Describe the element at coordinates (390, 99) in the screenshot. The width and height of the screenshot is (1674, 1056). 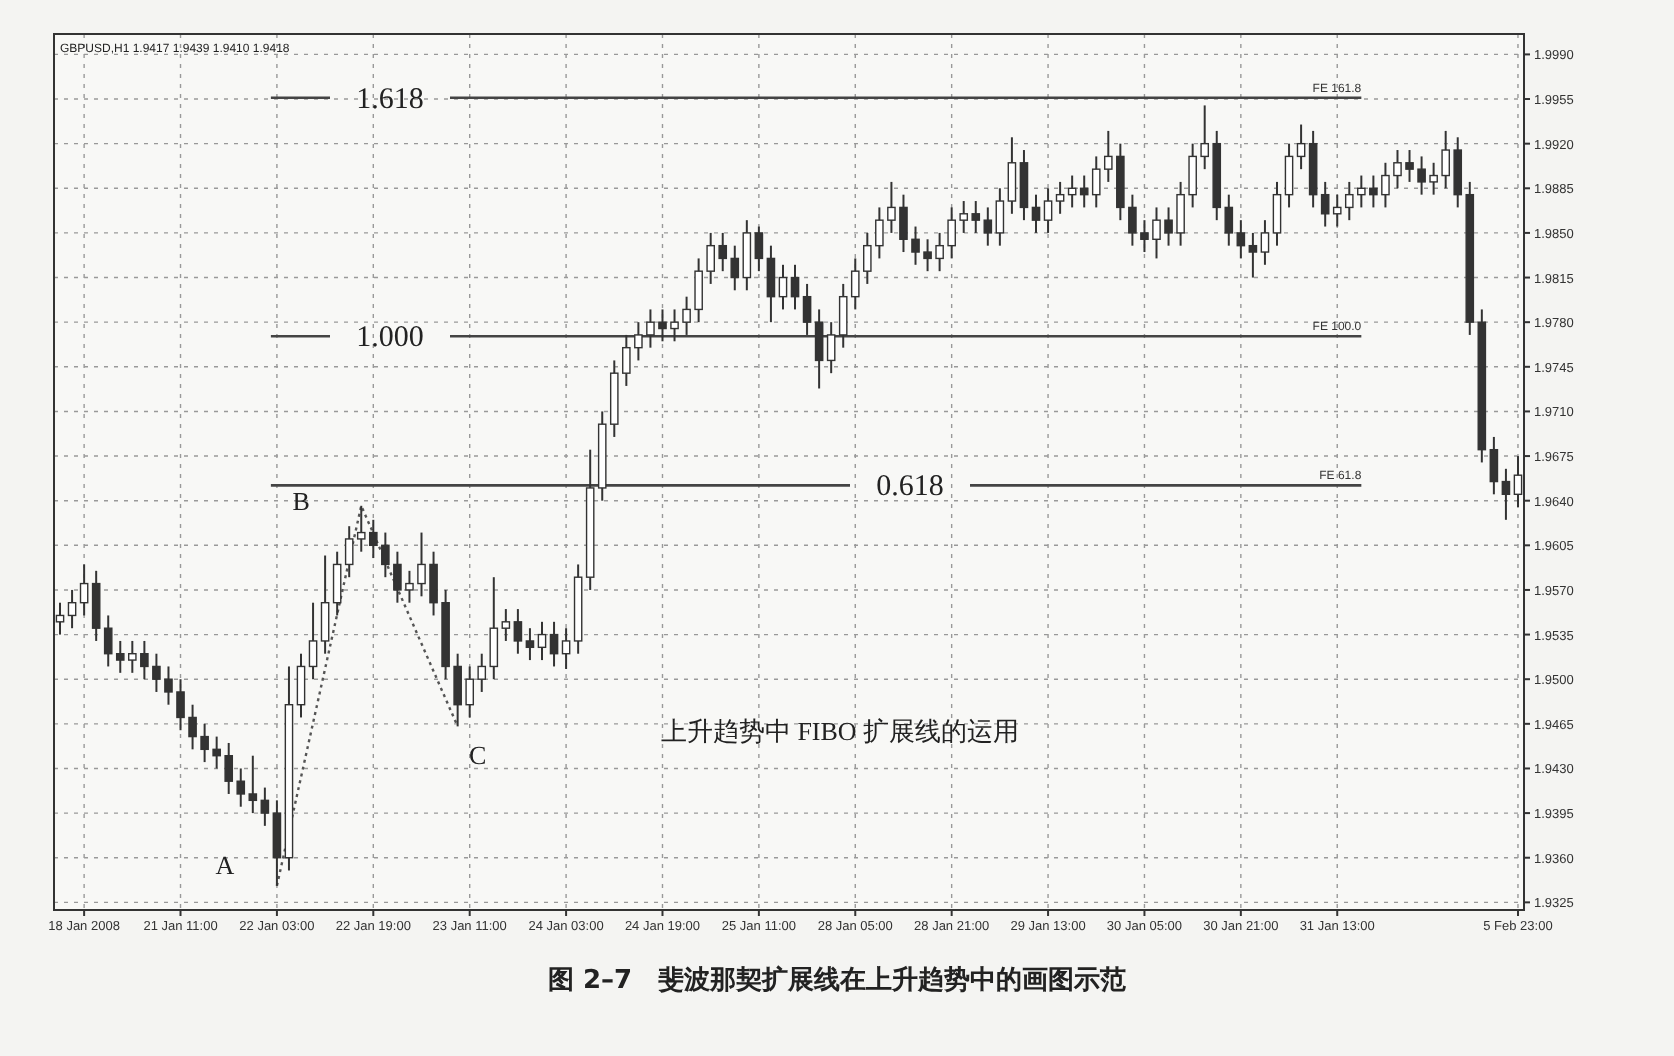
I see `annotation: 1.618` at that location.